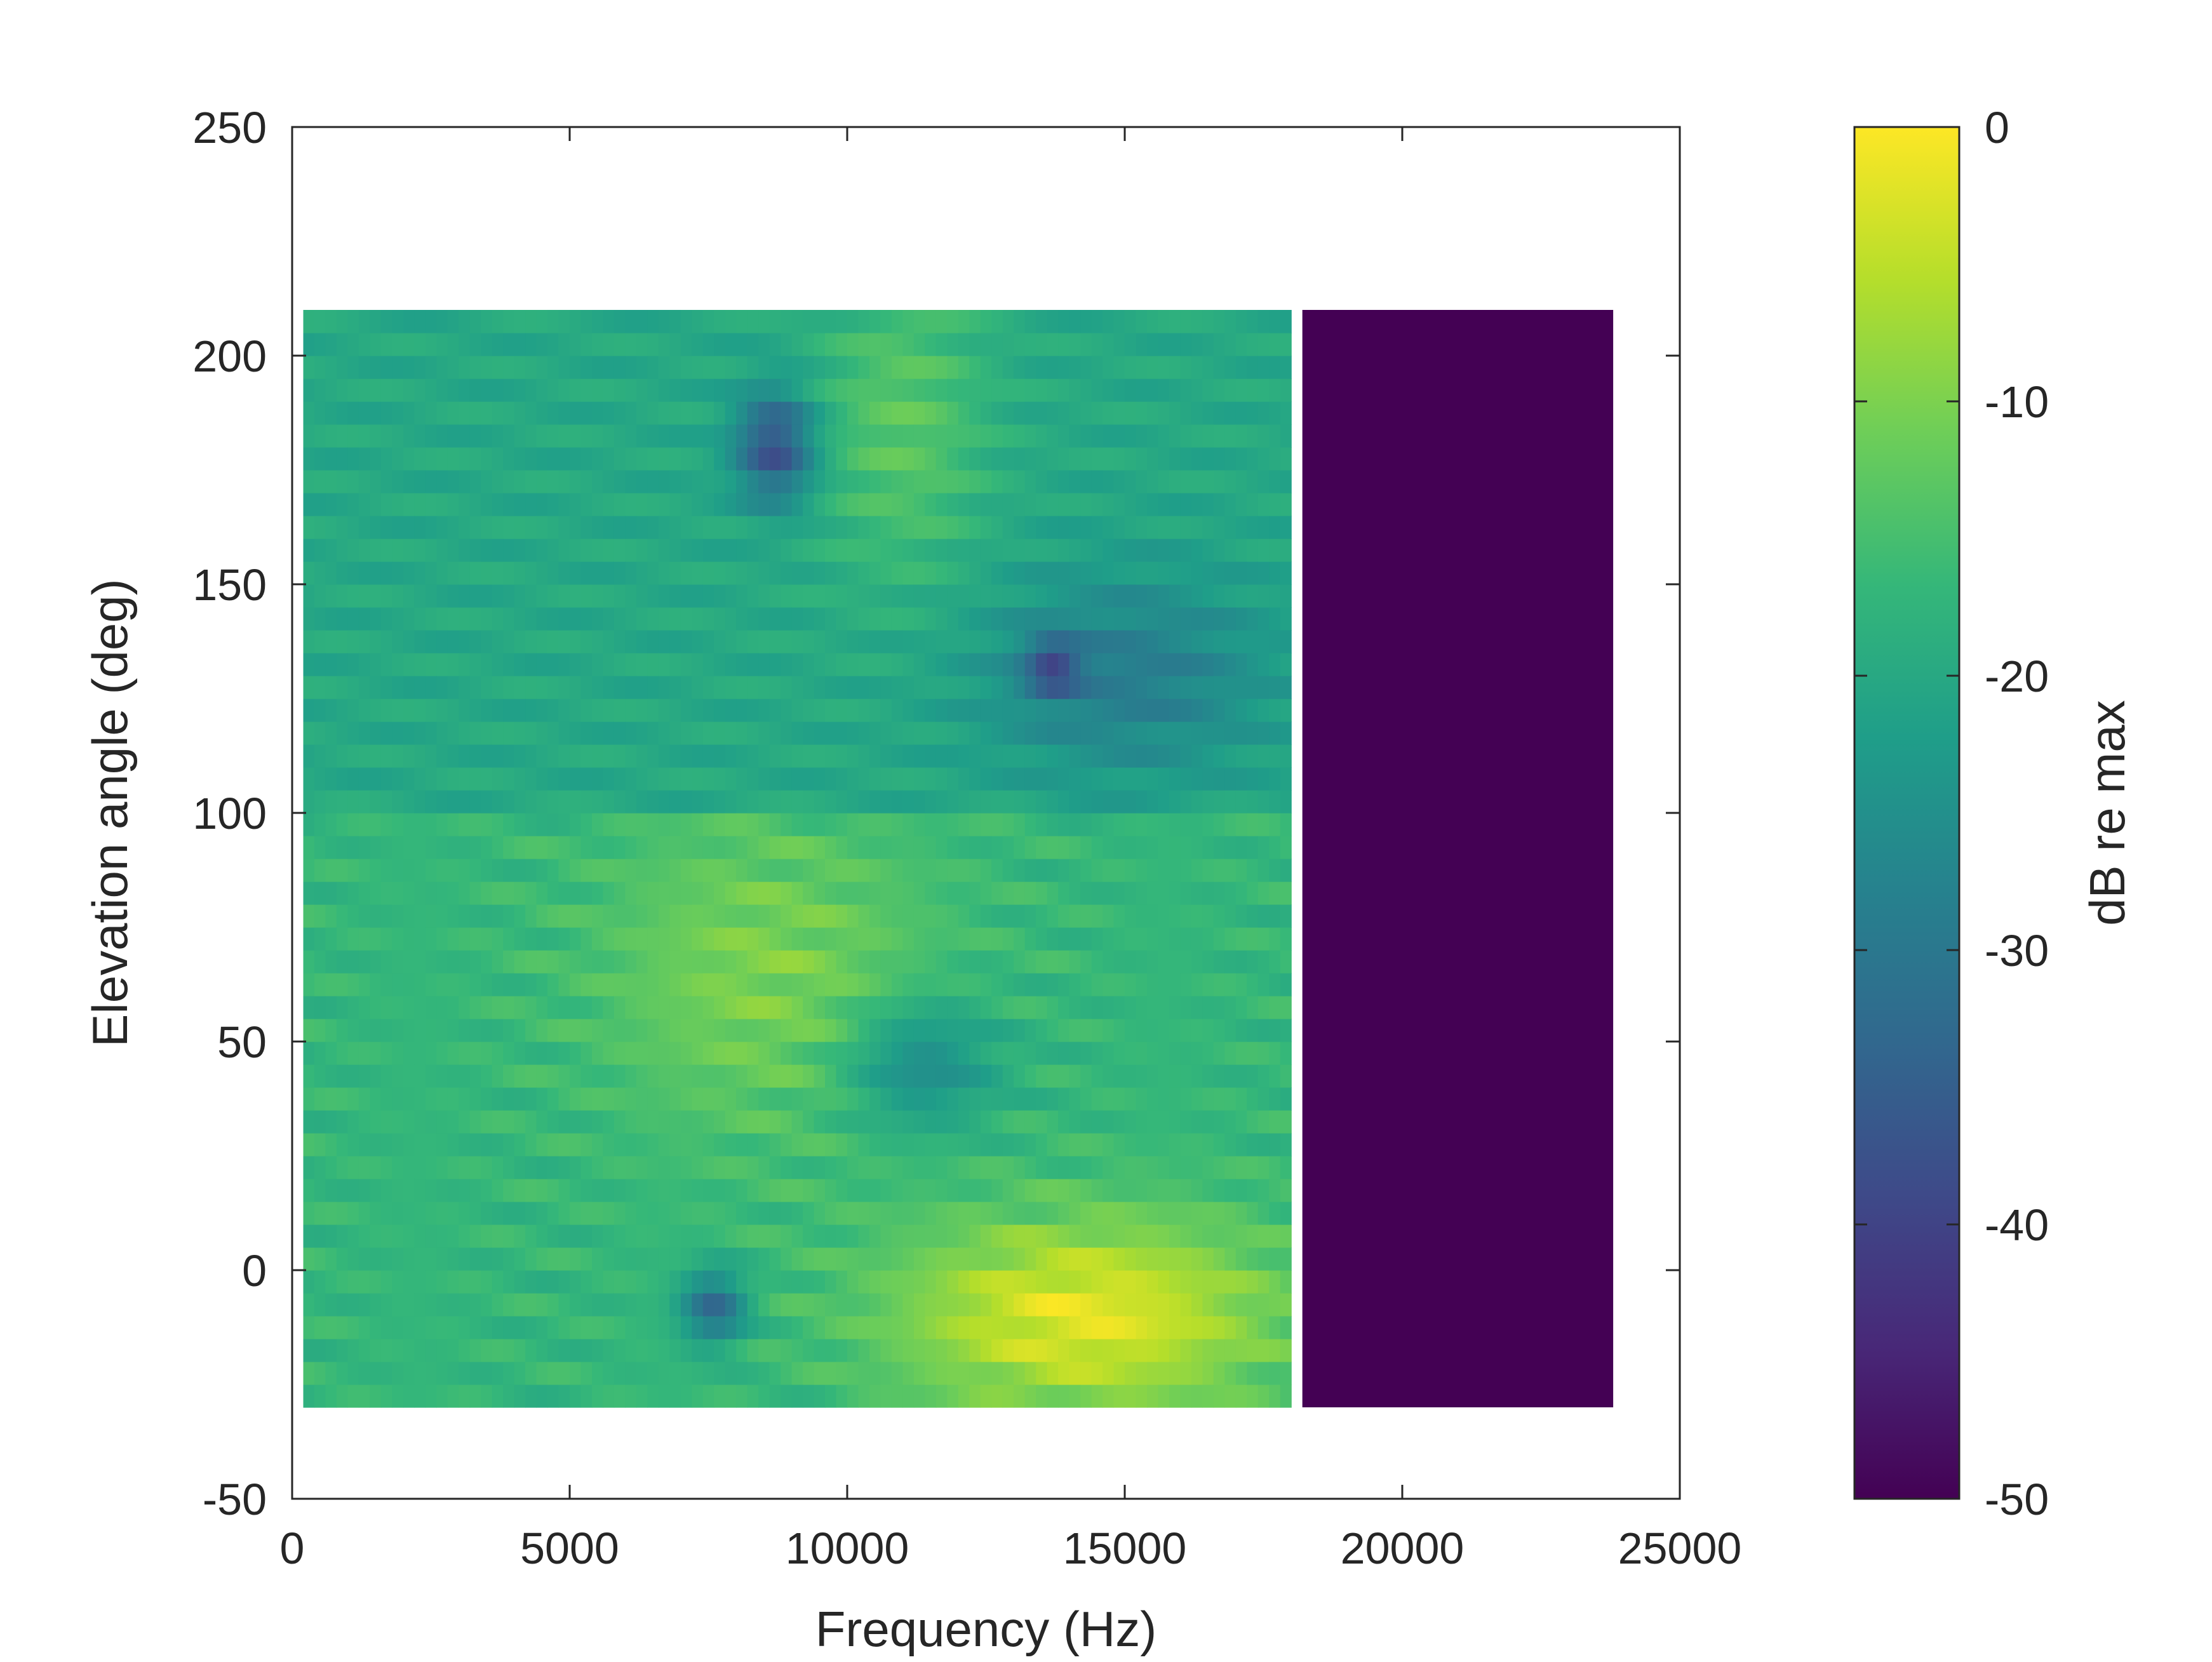 This screenshot has height=1662, width=2212. I want to click on colorbar, so click(1907, 813).